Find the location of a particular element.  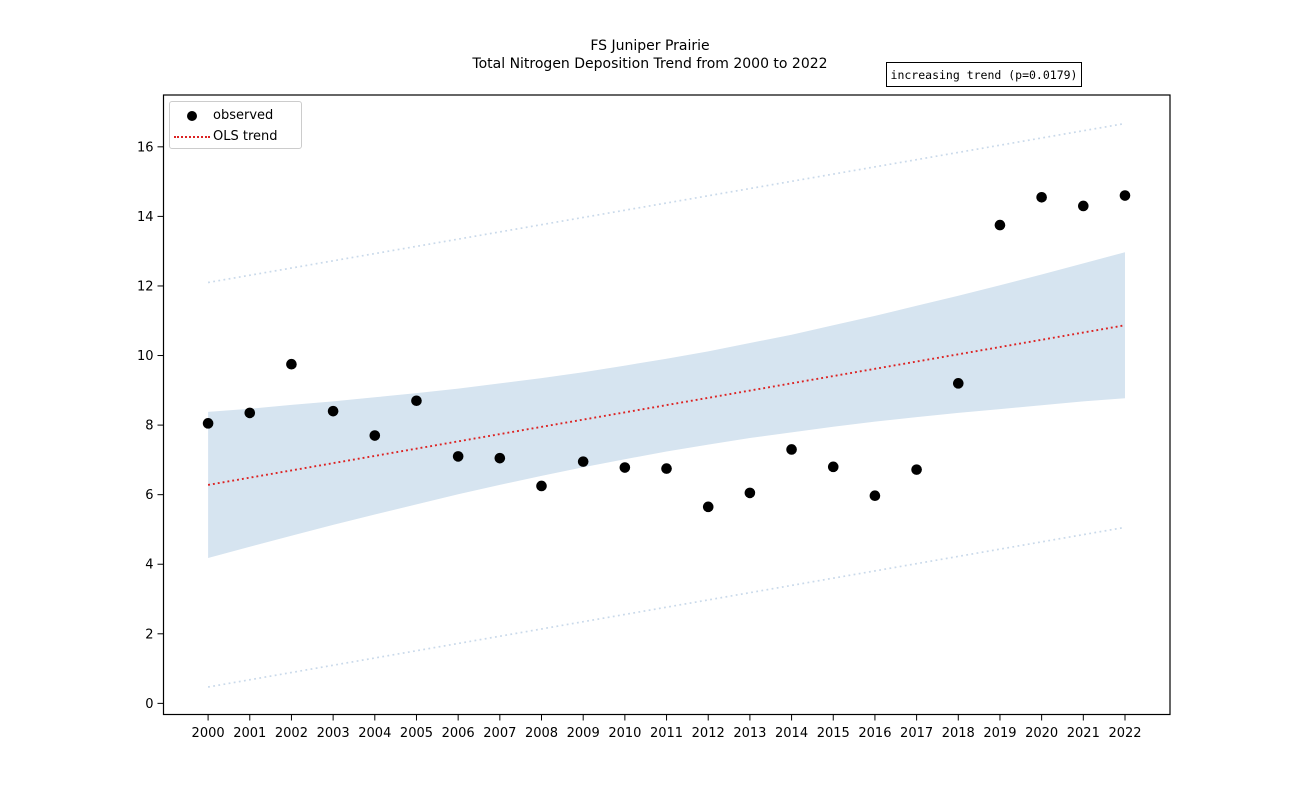

ols-trend-line is located at coordinates (666, 405).